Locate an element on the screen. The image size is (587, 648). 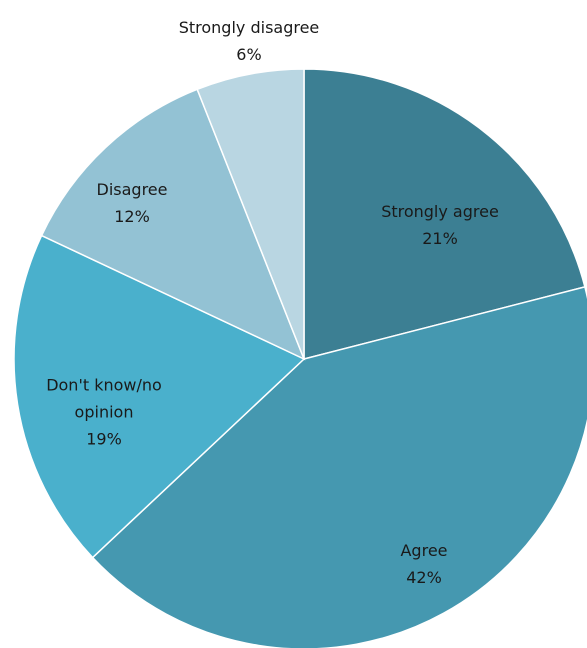
slice-label-strongly-agree: Strongly agree 21% is located at coordinates (440, 225).